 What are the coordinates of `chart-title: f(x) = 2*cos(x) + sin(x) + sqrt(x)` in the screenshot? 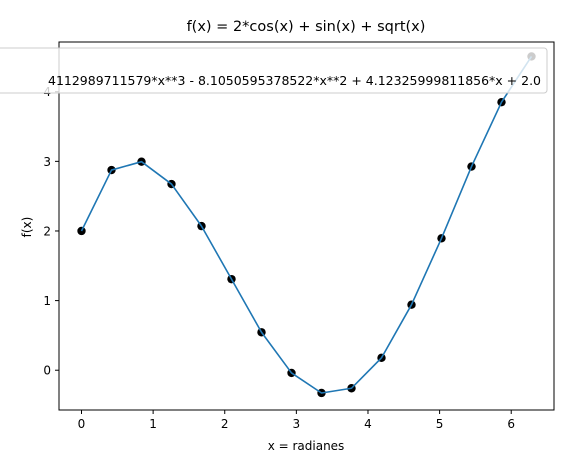 It's located at (306, 27).